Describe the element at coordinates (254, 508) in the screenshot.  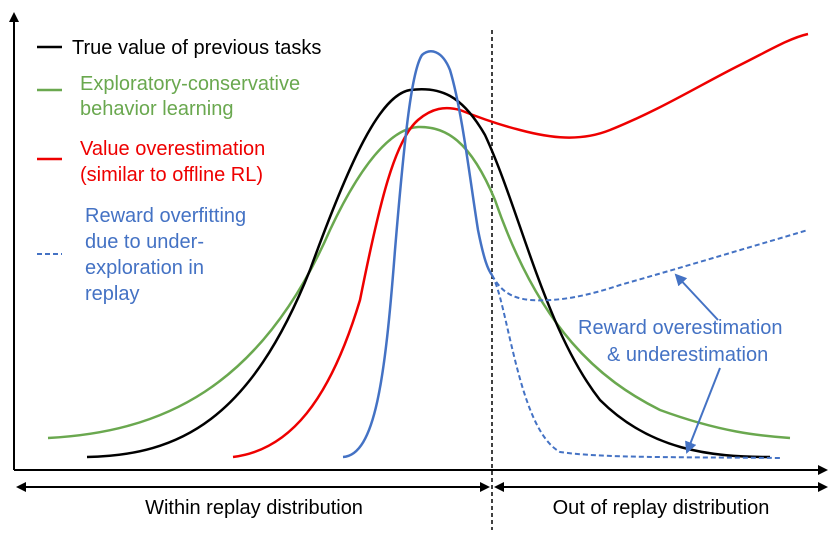
I see `region-label-within: Within replay distribution` at that location.